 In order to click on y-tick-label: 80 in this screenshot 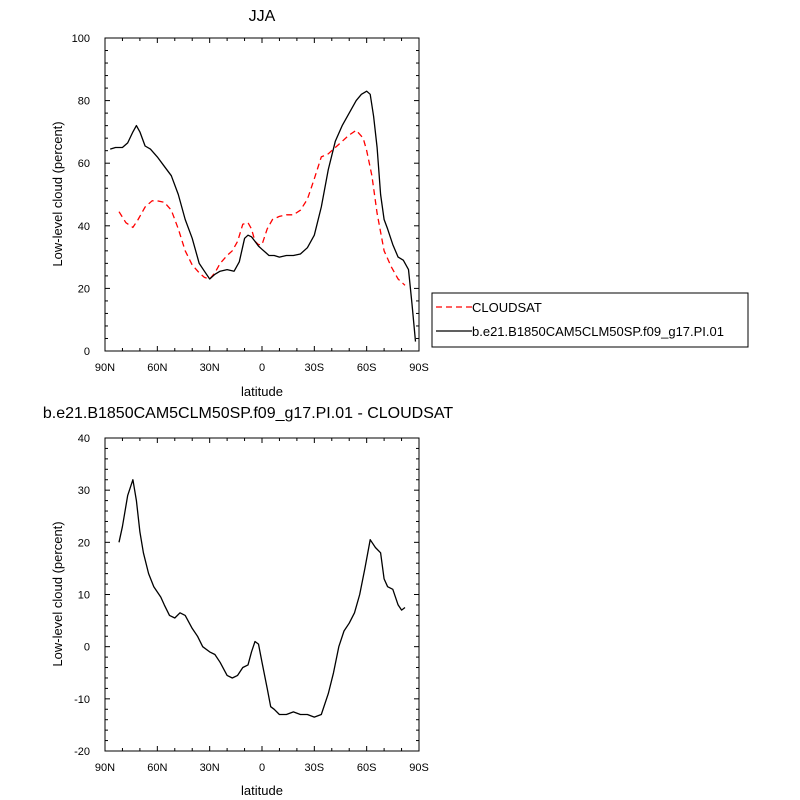, I will do `click(84, 102)`.